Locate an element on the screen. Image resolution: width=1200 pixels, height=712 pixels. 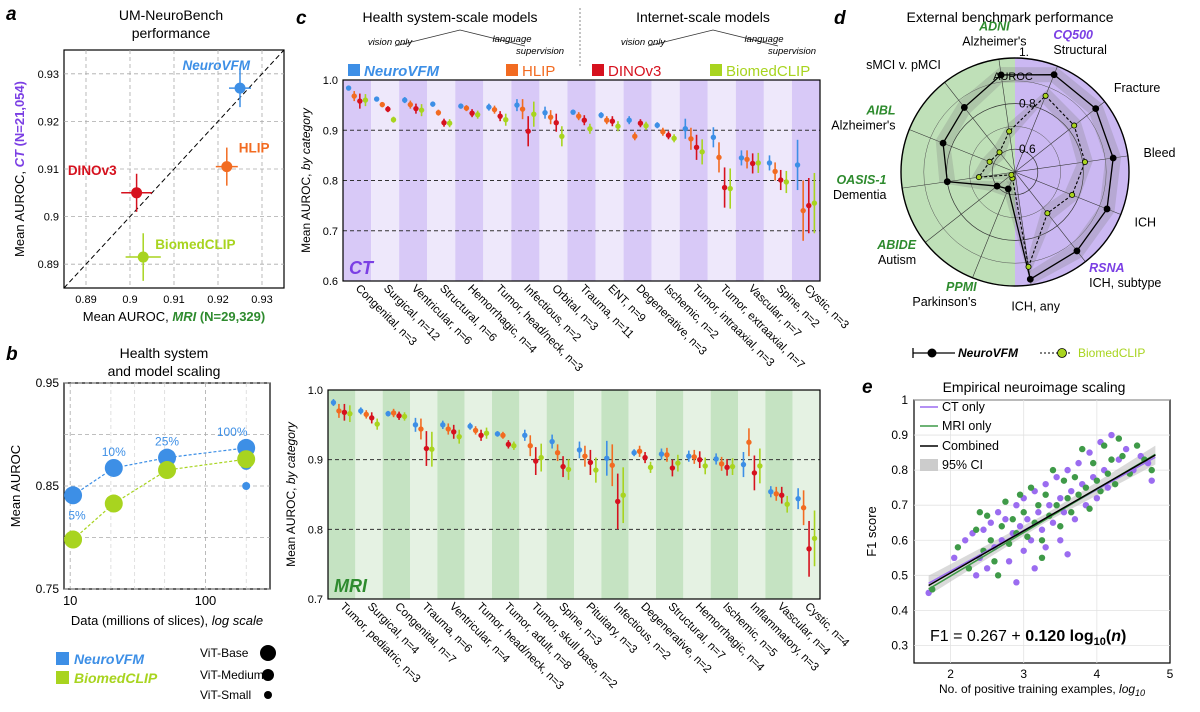
panel-letter-a: a is located at coordinates (11, 14).